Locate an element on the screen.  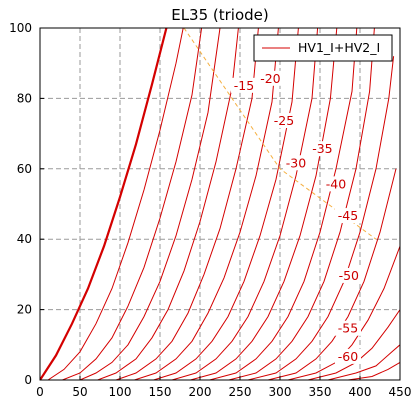
y-tick-label: 20 is located at coordinates (24, 310).